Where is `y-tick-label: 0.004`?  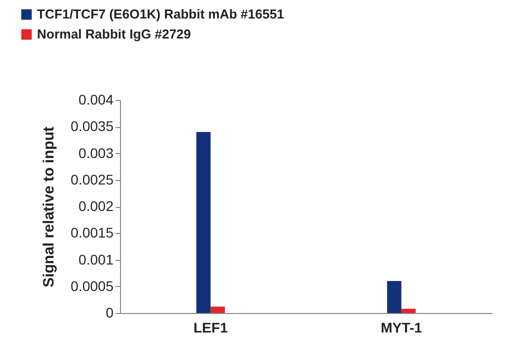
y-tick-label: 0.004 is located at coordinates (96, 100).